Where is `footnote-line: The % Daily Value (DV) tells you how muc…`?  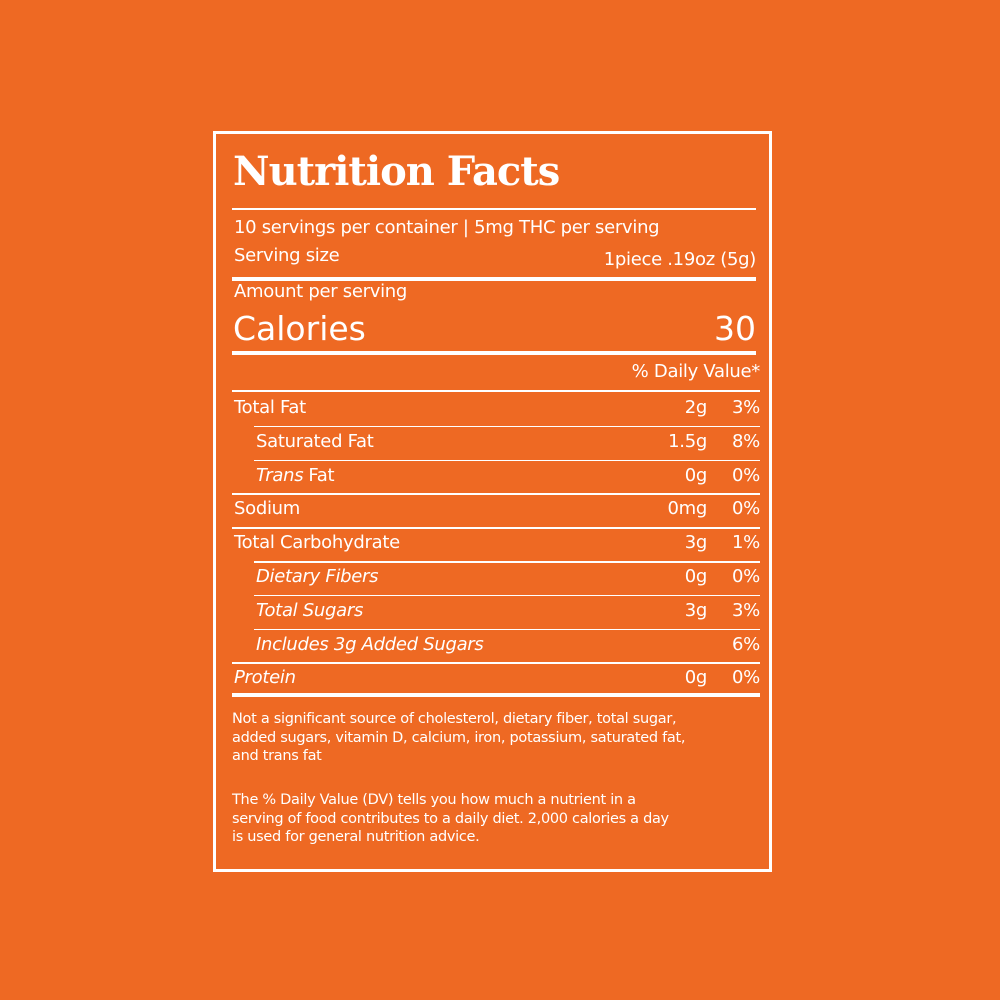 footnote-line: The % Daily Value (DV) tells you how muc… is located at coordinates (434, 800).